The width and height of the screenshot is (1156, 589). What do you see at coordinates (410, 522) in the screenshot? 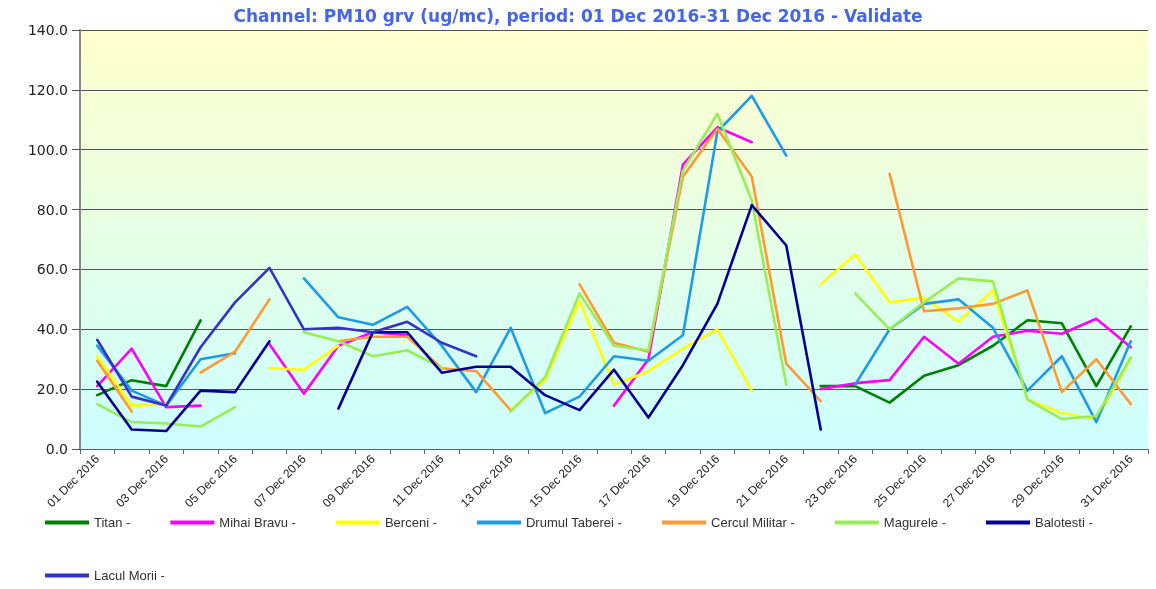
I see `legend-label: Berceni -` at bounding box center [410, 522].